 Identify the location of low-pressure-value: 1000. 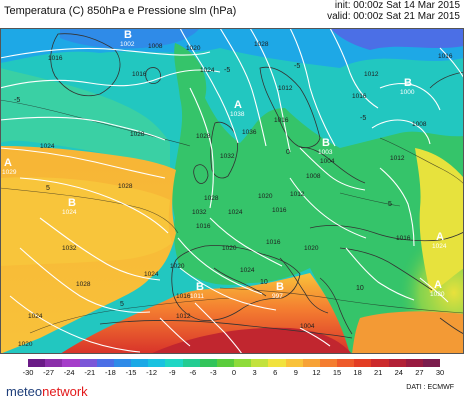
(407, 92).